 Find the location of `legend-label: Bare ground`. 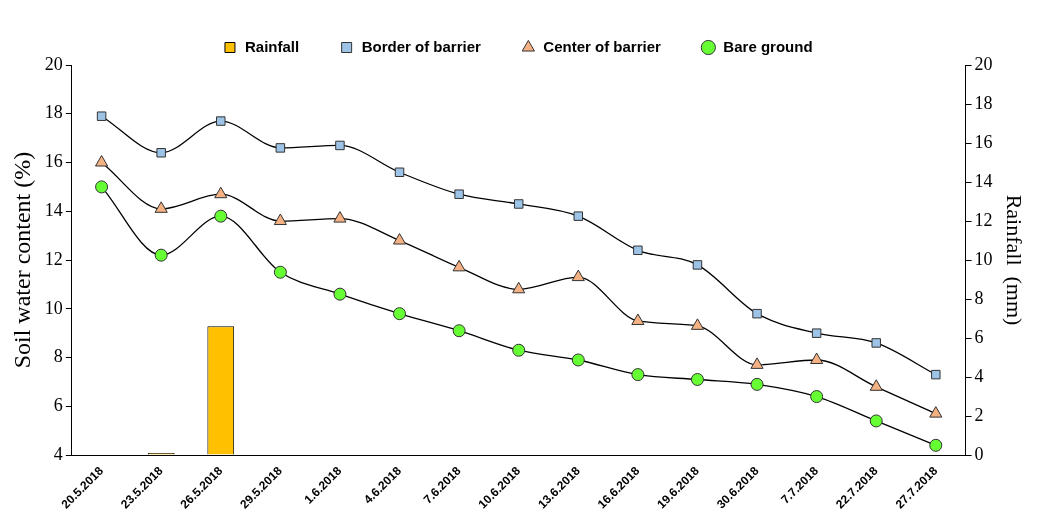

legend-label: Bare ground is located at coordinates (768, 46).